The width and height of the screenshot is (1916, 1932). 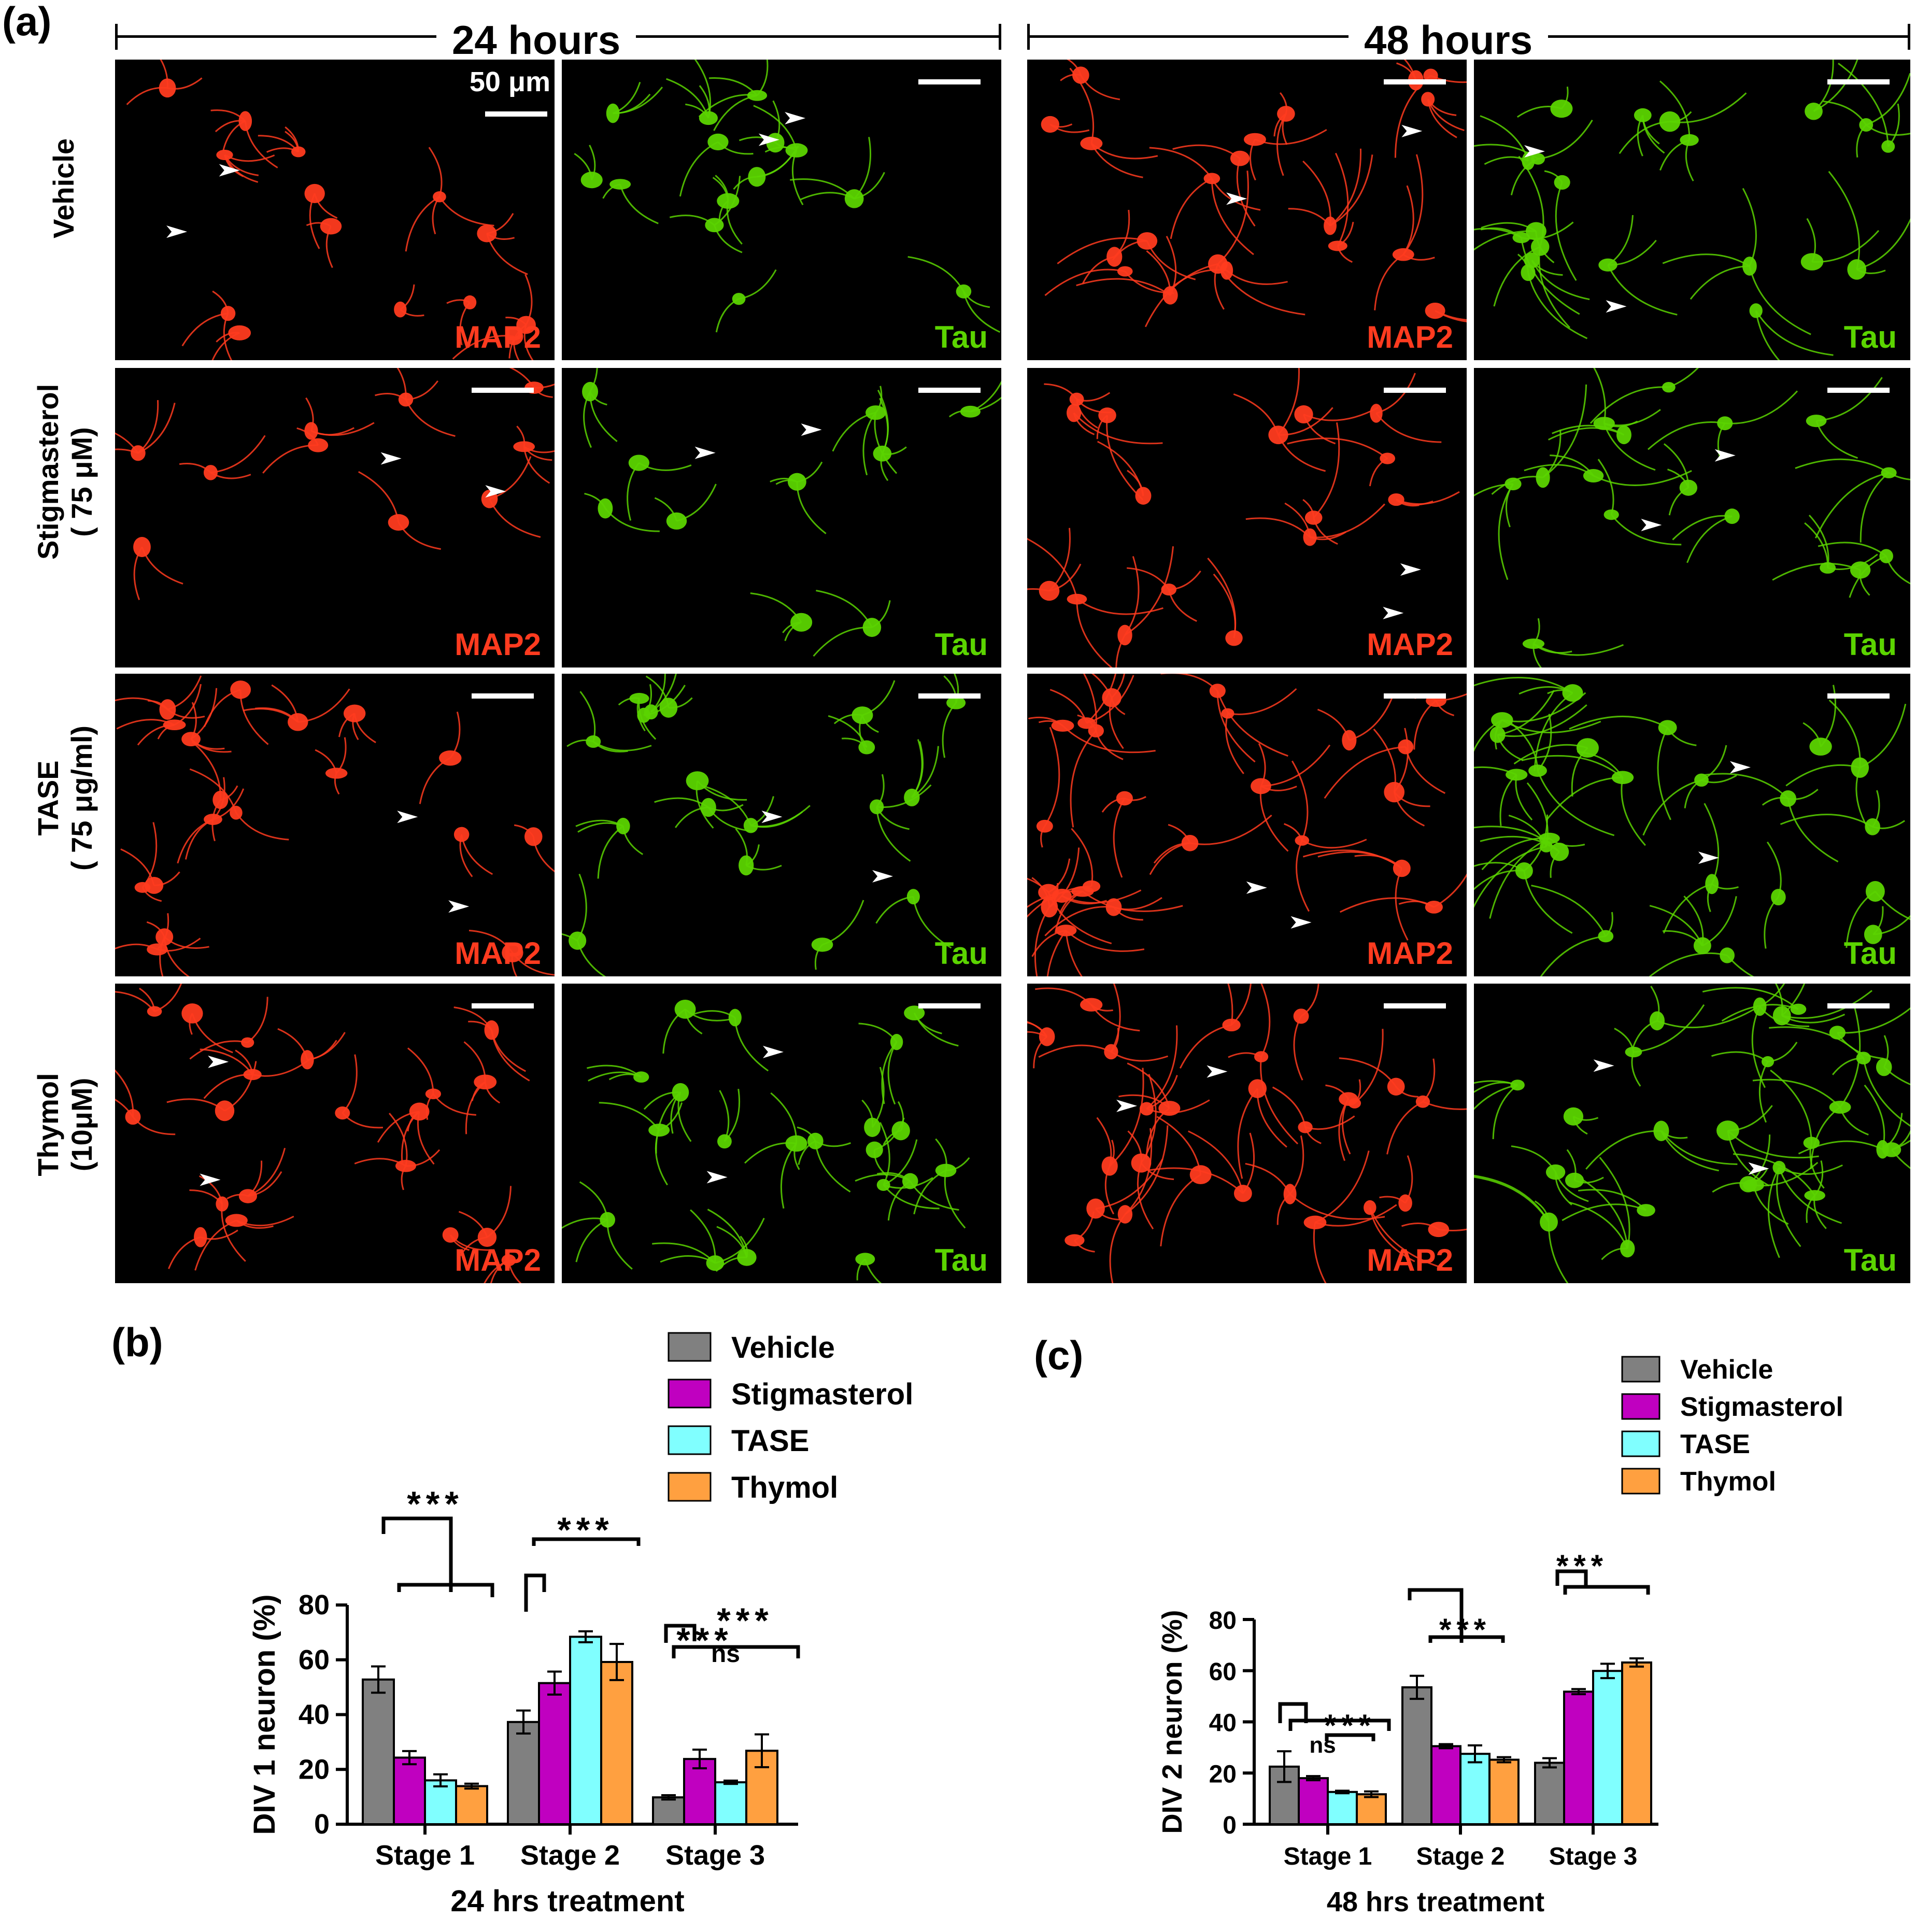 What do you see at coordinates (425, 1855) in the screenshot?
I see `x-tick-label: Stage 1` at bounding box center [425, 1855].